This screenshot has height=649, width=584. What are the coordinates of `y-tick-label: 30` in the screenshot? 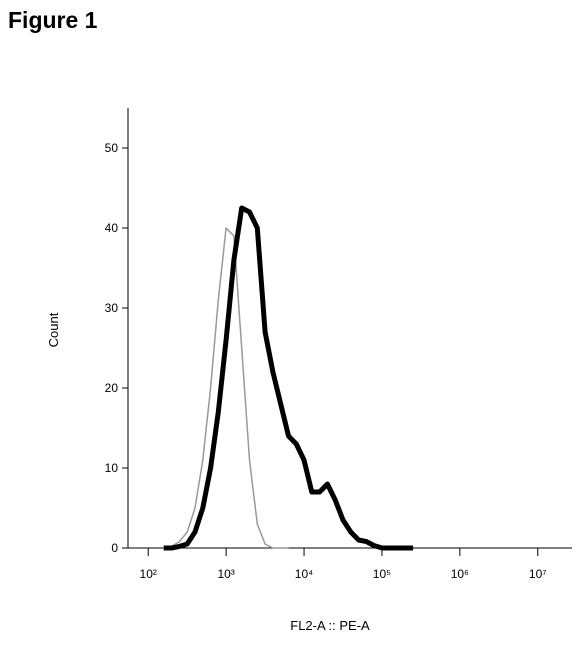 It's located at (112, 308).